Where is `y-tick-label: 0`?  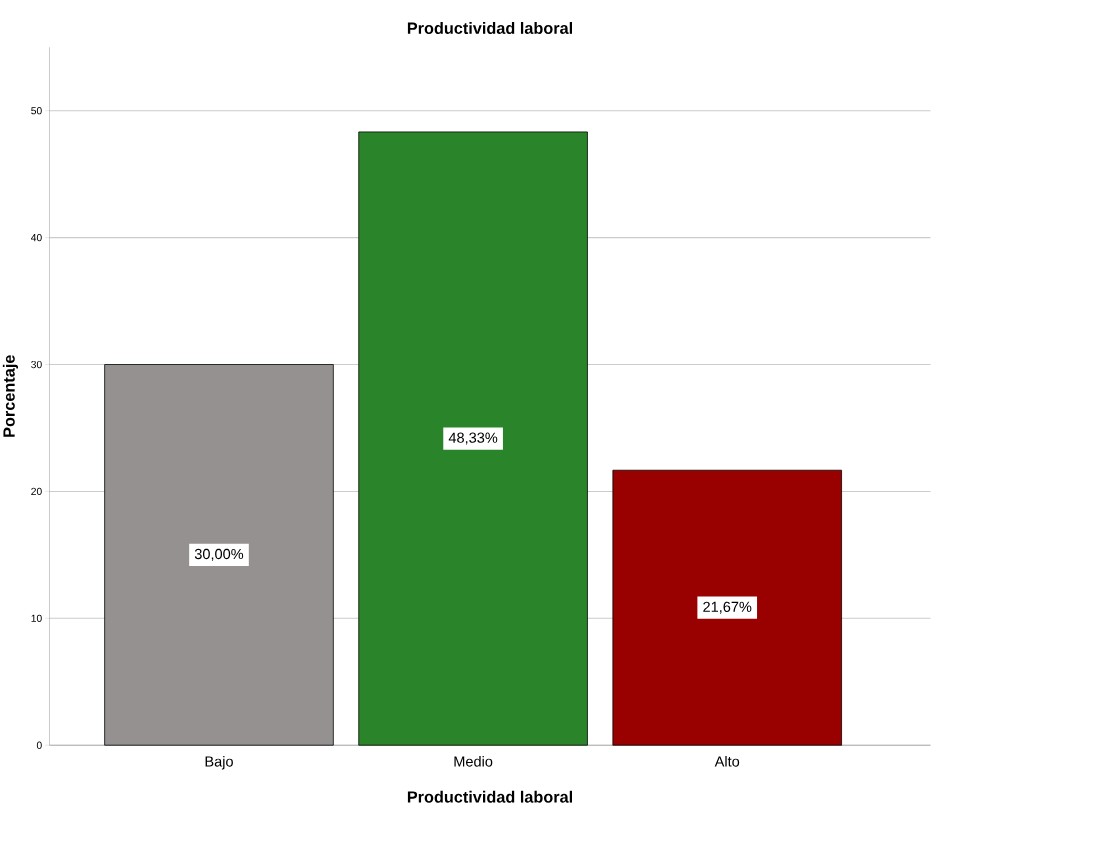
y-tick-label: 0 is located at coordinates (39, 745).